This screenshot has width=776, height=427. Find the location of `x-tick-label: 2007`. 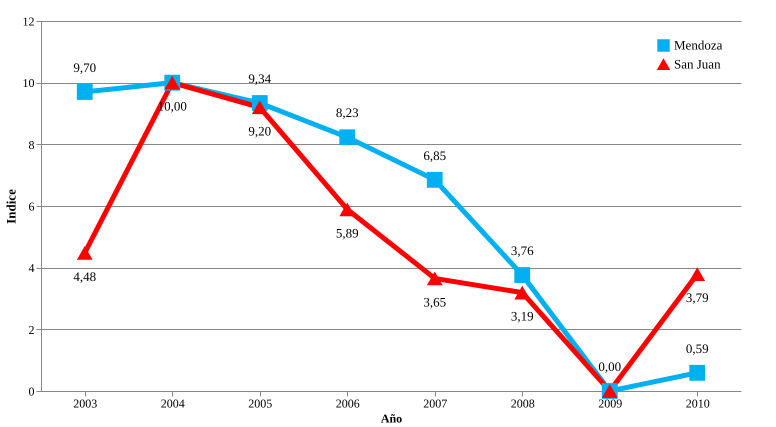

x-tick-label: 2007 is located at coordinates (435, 403).